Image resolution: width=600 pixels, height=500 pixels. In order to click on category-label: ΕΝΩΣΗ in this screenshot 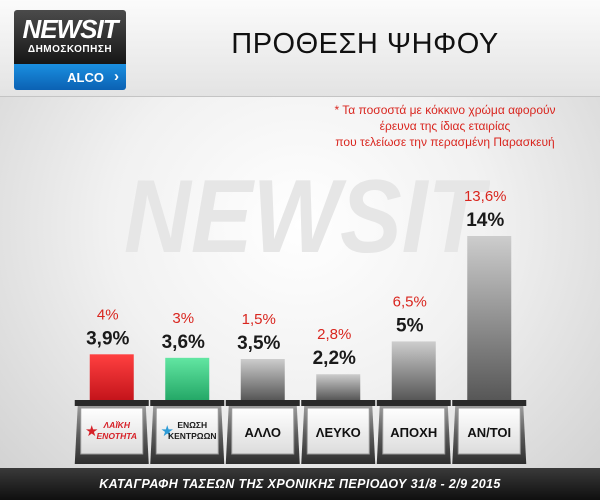, I will do `click(192, 425)`.